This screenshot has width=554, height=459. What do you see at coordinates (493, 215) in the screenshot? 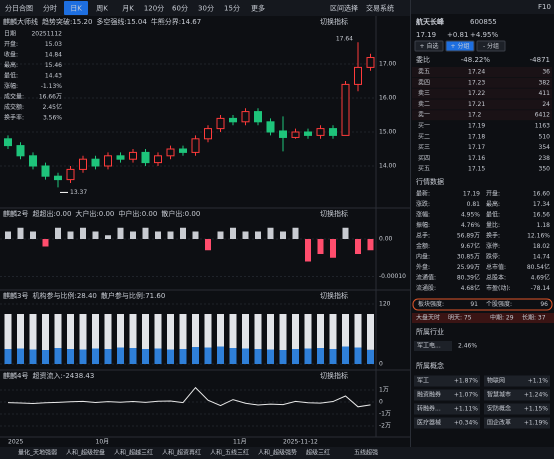
I see `quote-label: 最低:` at bounding box center [493, 215].